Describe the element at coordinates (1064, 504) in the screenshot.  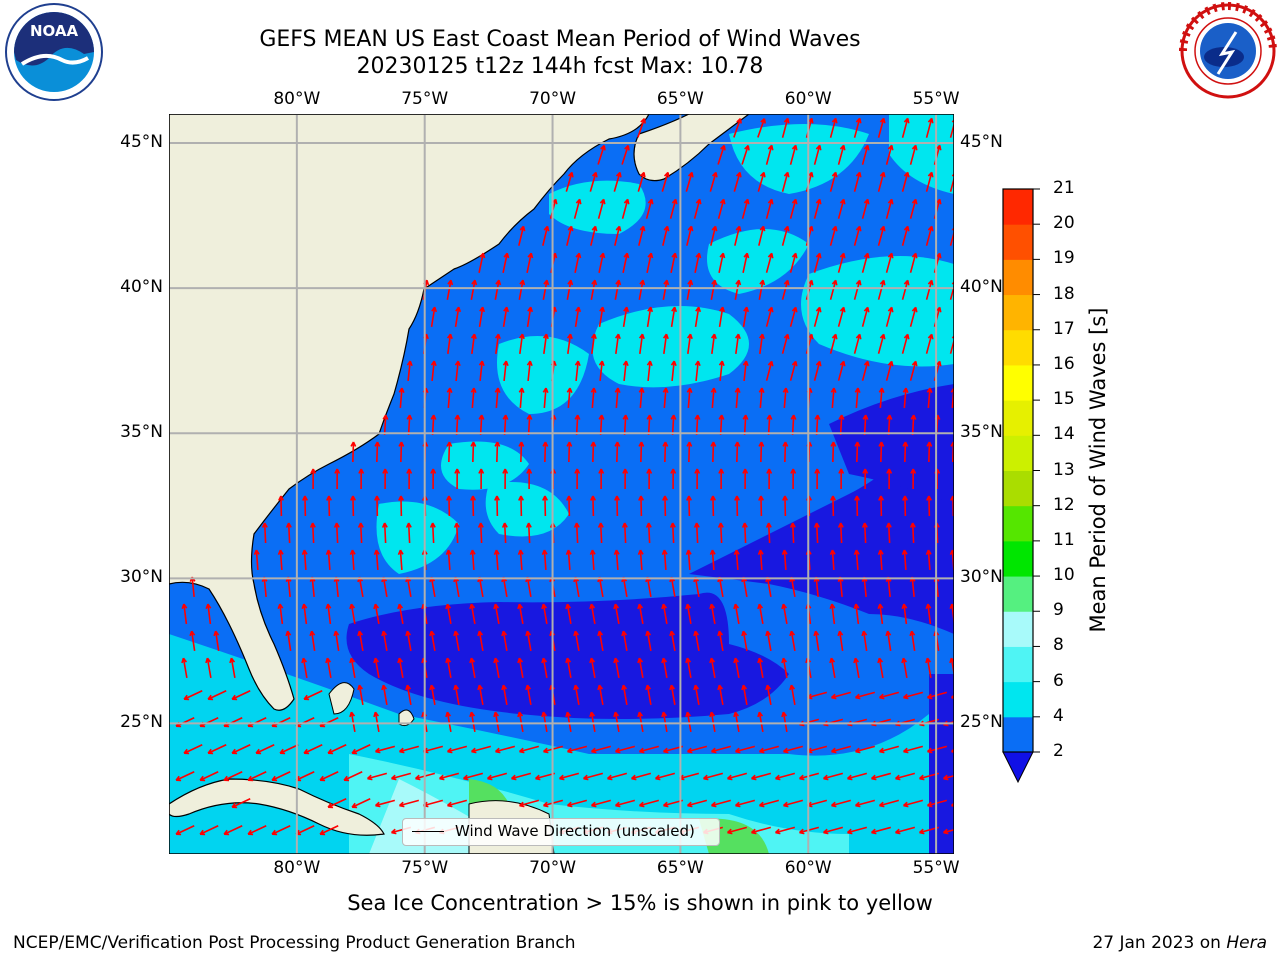
I see `colorbar-tick-label: 12` at that location.